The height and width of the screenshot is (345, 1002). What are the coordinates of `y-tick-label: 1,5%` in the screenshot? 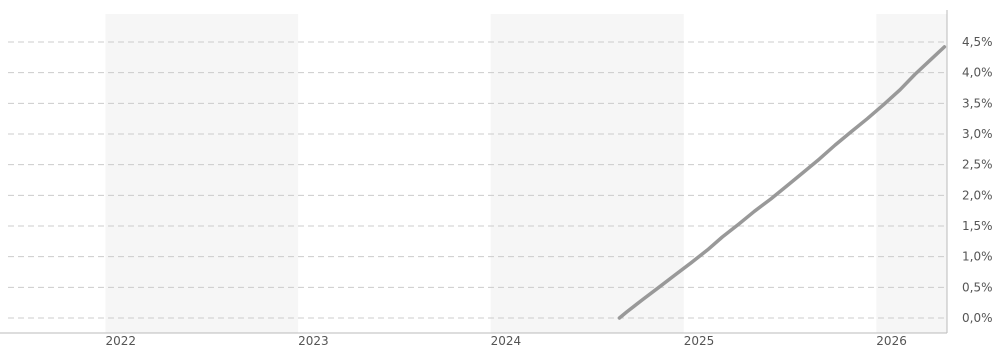 It's located at (977, 226).